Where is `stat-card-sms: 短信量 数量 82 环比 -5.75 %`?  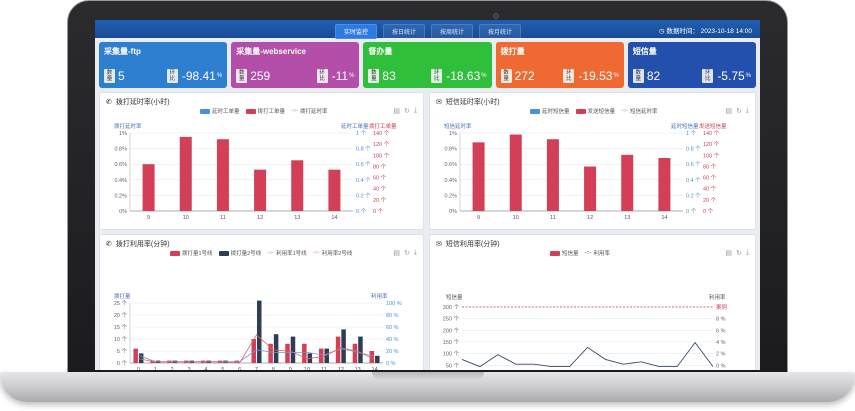 stat-card-sms: 短信量 数量 82 环比 -5.75 % is located at coordinates (692, 65).